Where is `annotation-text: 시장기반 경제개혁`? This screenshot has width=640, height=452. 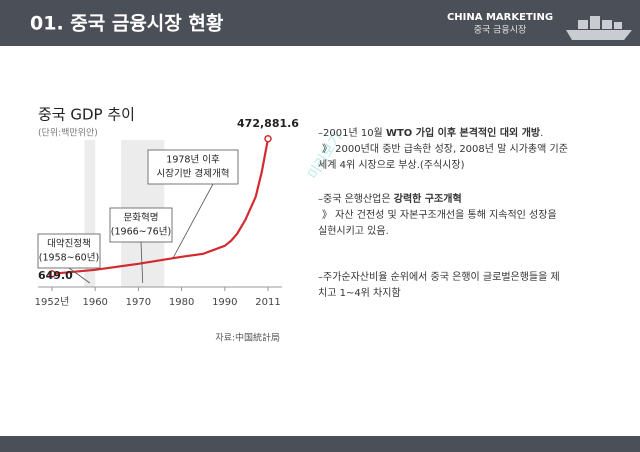 annotation-text: 시장기반 경제개혁 is located at coordinates (193, 174).